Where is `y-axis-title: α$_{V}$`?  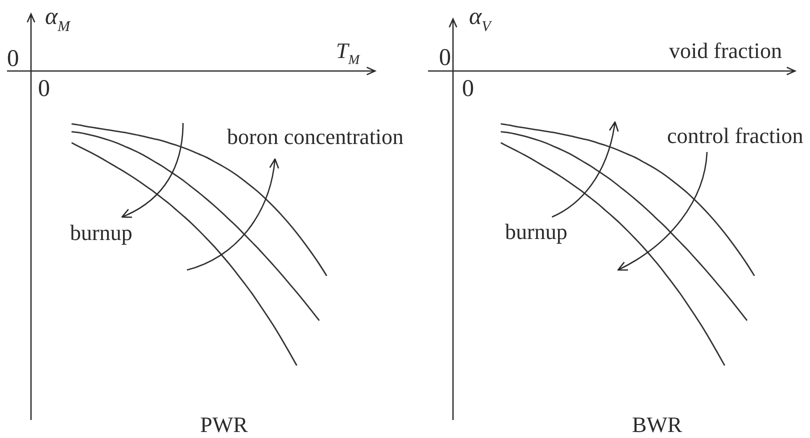
y-axis-title: α$_{V}$ is located at coordinates (481, 19).